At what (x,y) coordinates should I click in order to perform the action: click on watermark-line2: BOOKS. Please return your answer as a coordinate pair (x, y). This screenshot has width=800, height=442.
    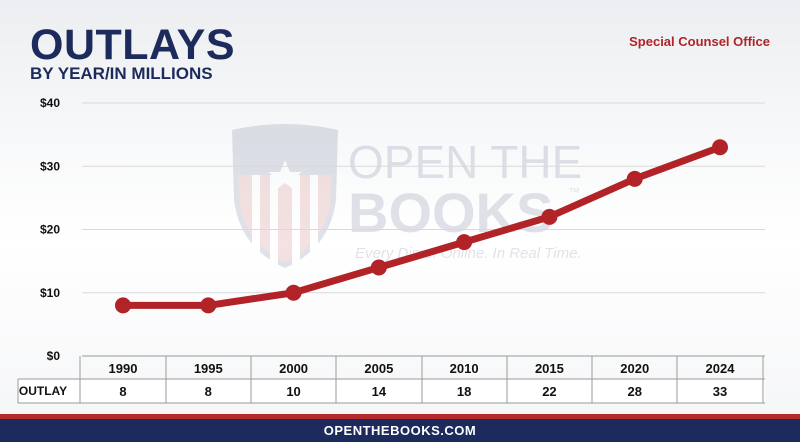
    Looking at the image, I should click on (450, 212).